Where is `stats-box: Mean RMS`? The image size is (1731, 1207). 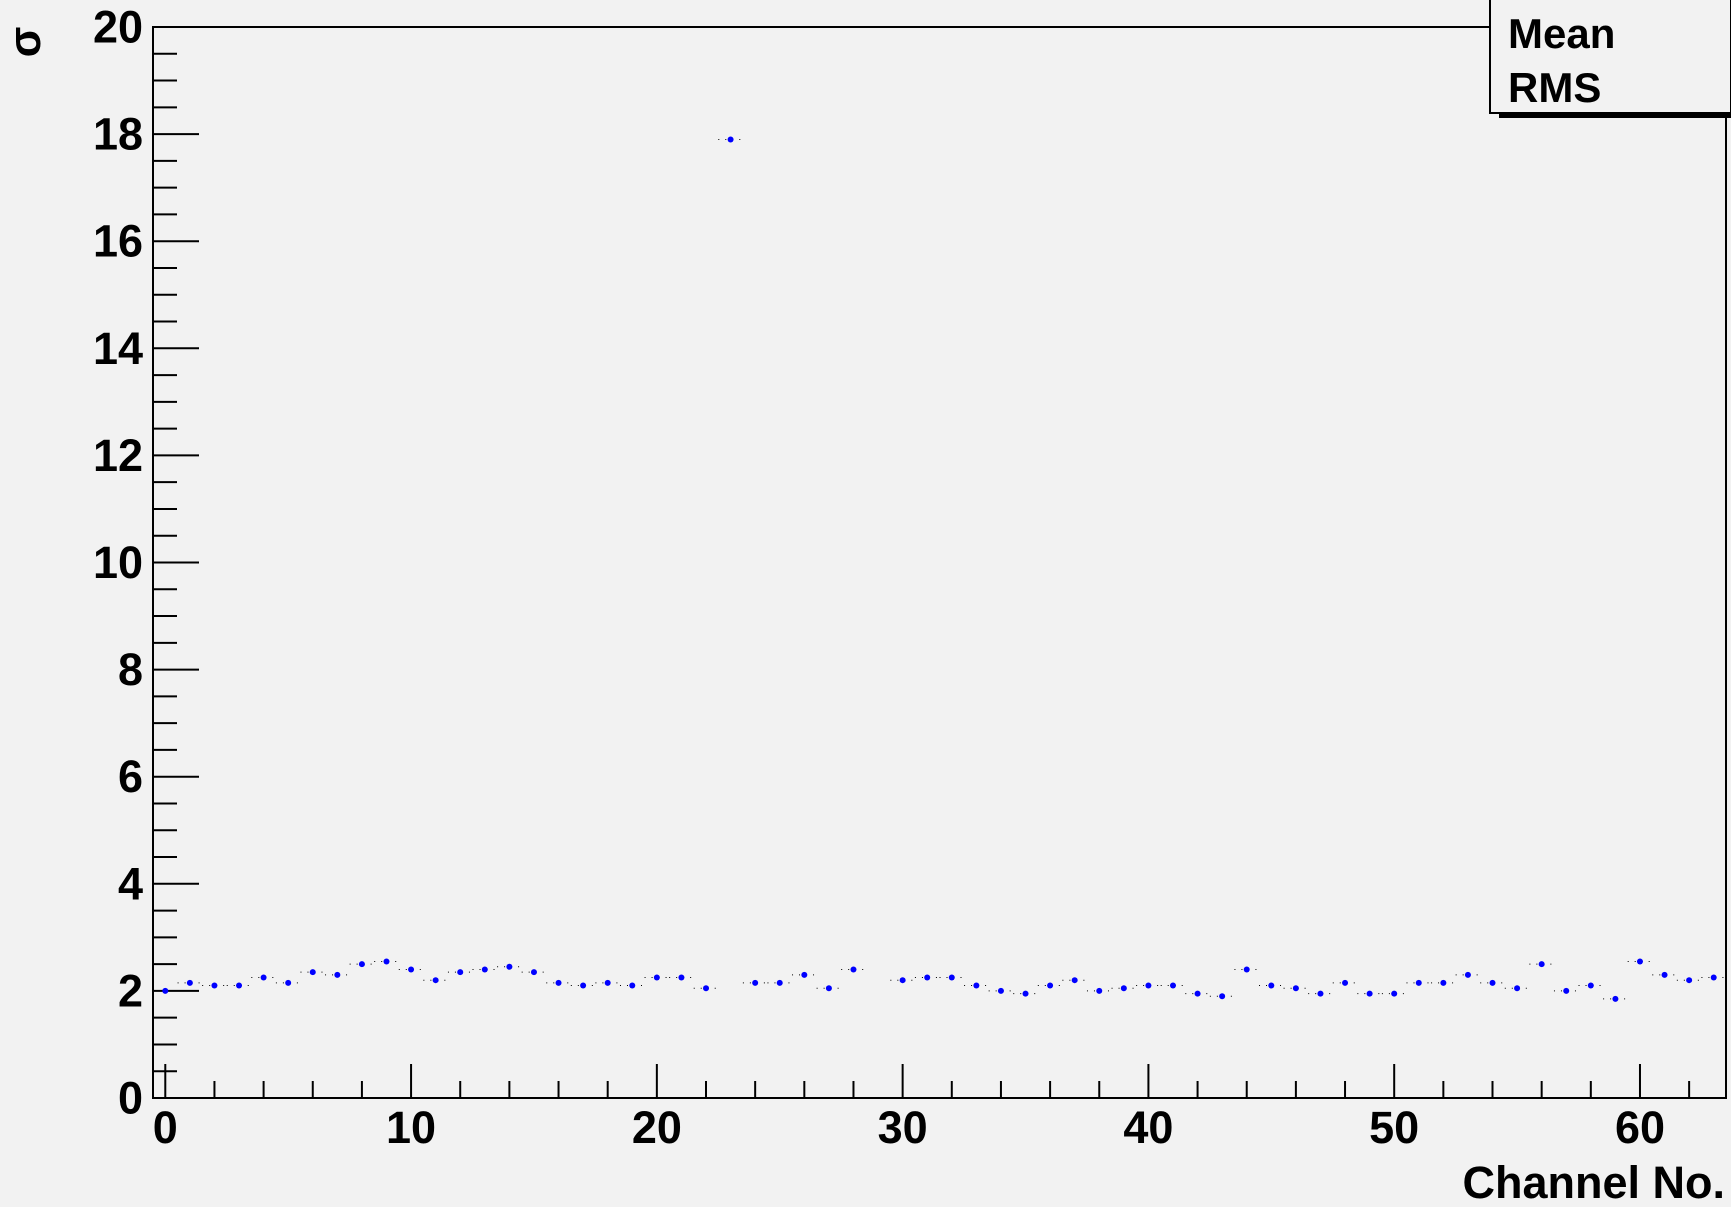 stats-box: Mean RMS is located at coordinates (1610, 59).